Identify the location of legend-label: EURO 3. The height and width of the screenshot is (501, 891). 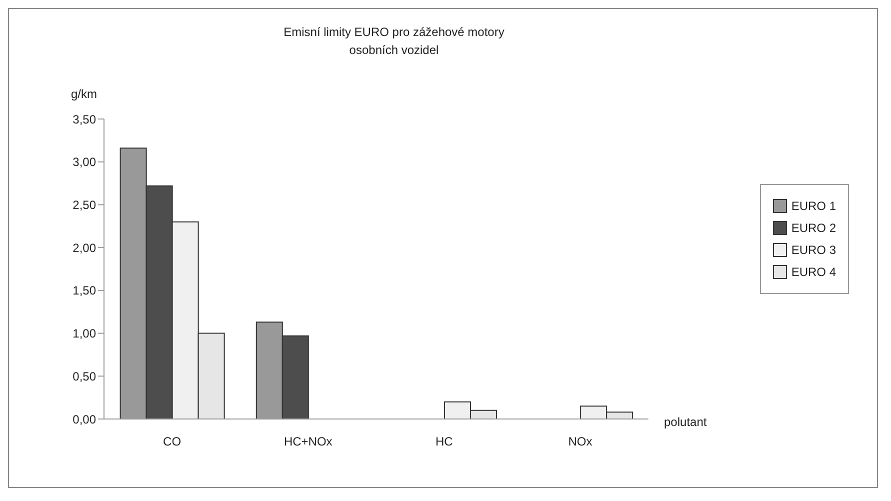
(813, 250).